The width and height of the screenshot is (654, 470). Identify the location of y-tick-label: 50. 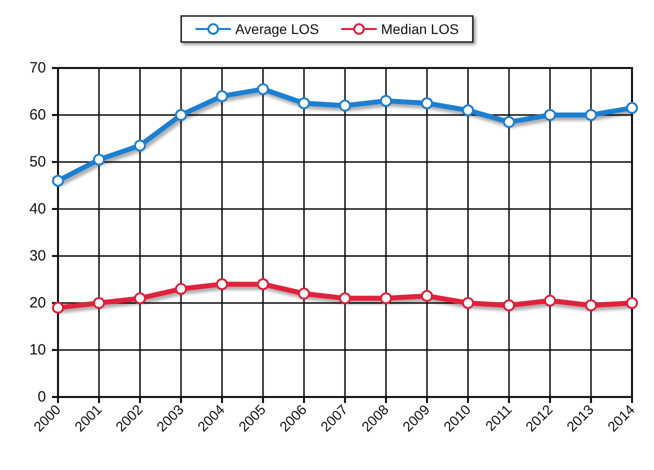
(37, 162).